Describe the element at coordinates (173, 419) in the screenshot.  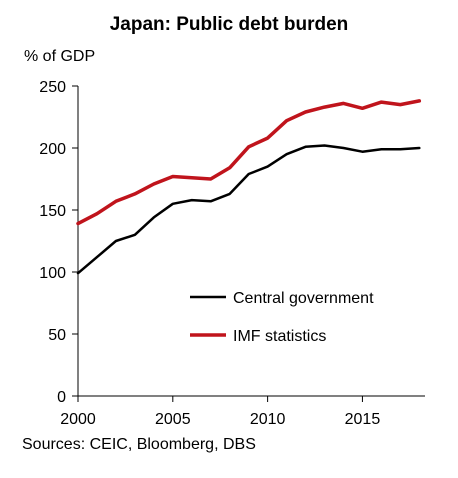
I see `x-tick-label: 2005` at that location.